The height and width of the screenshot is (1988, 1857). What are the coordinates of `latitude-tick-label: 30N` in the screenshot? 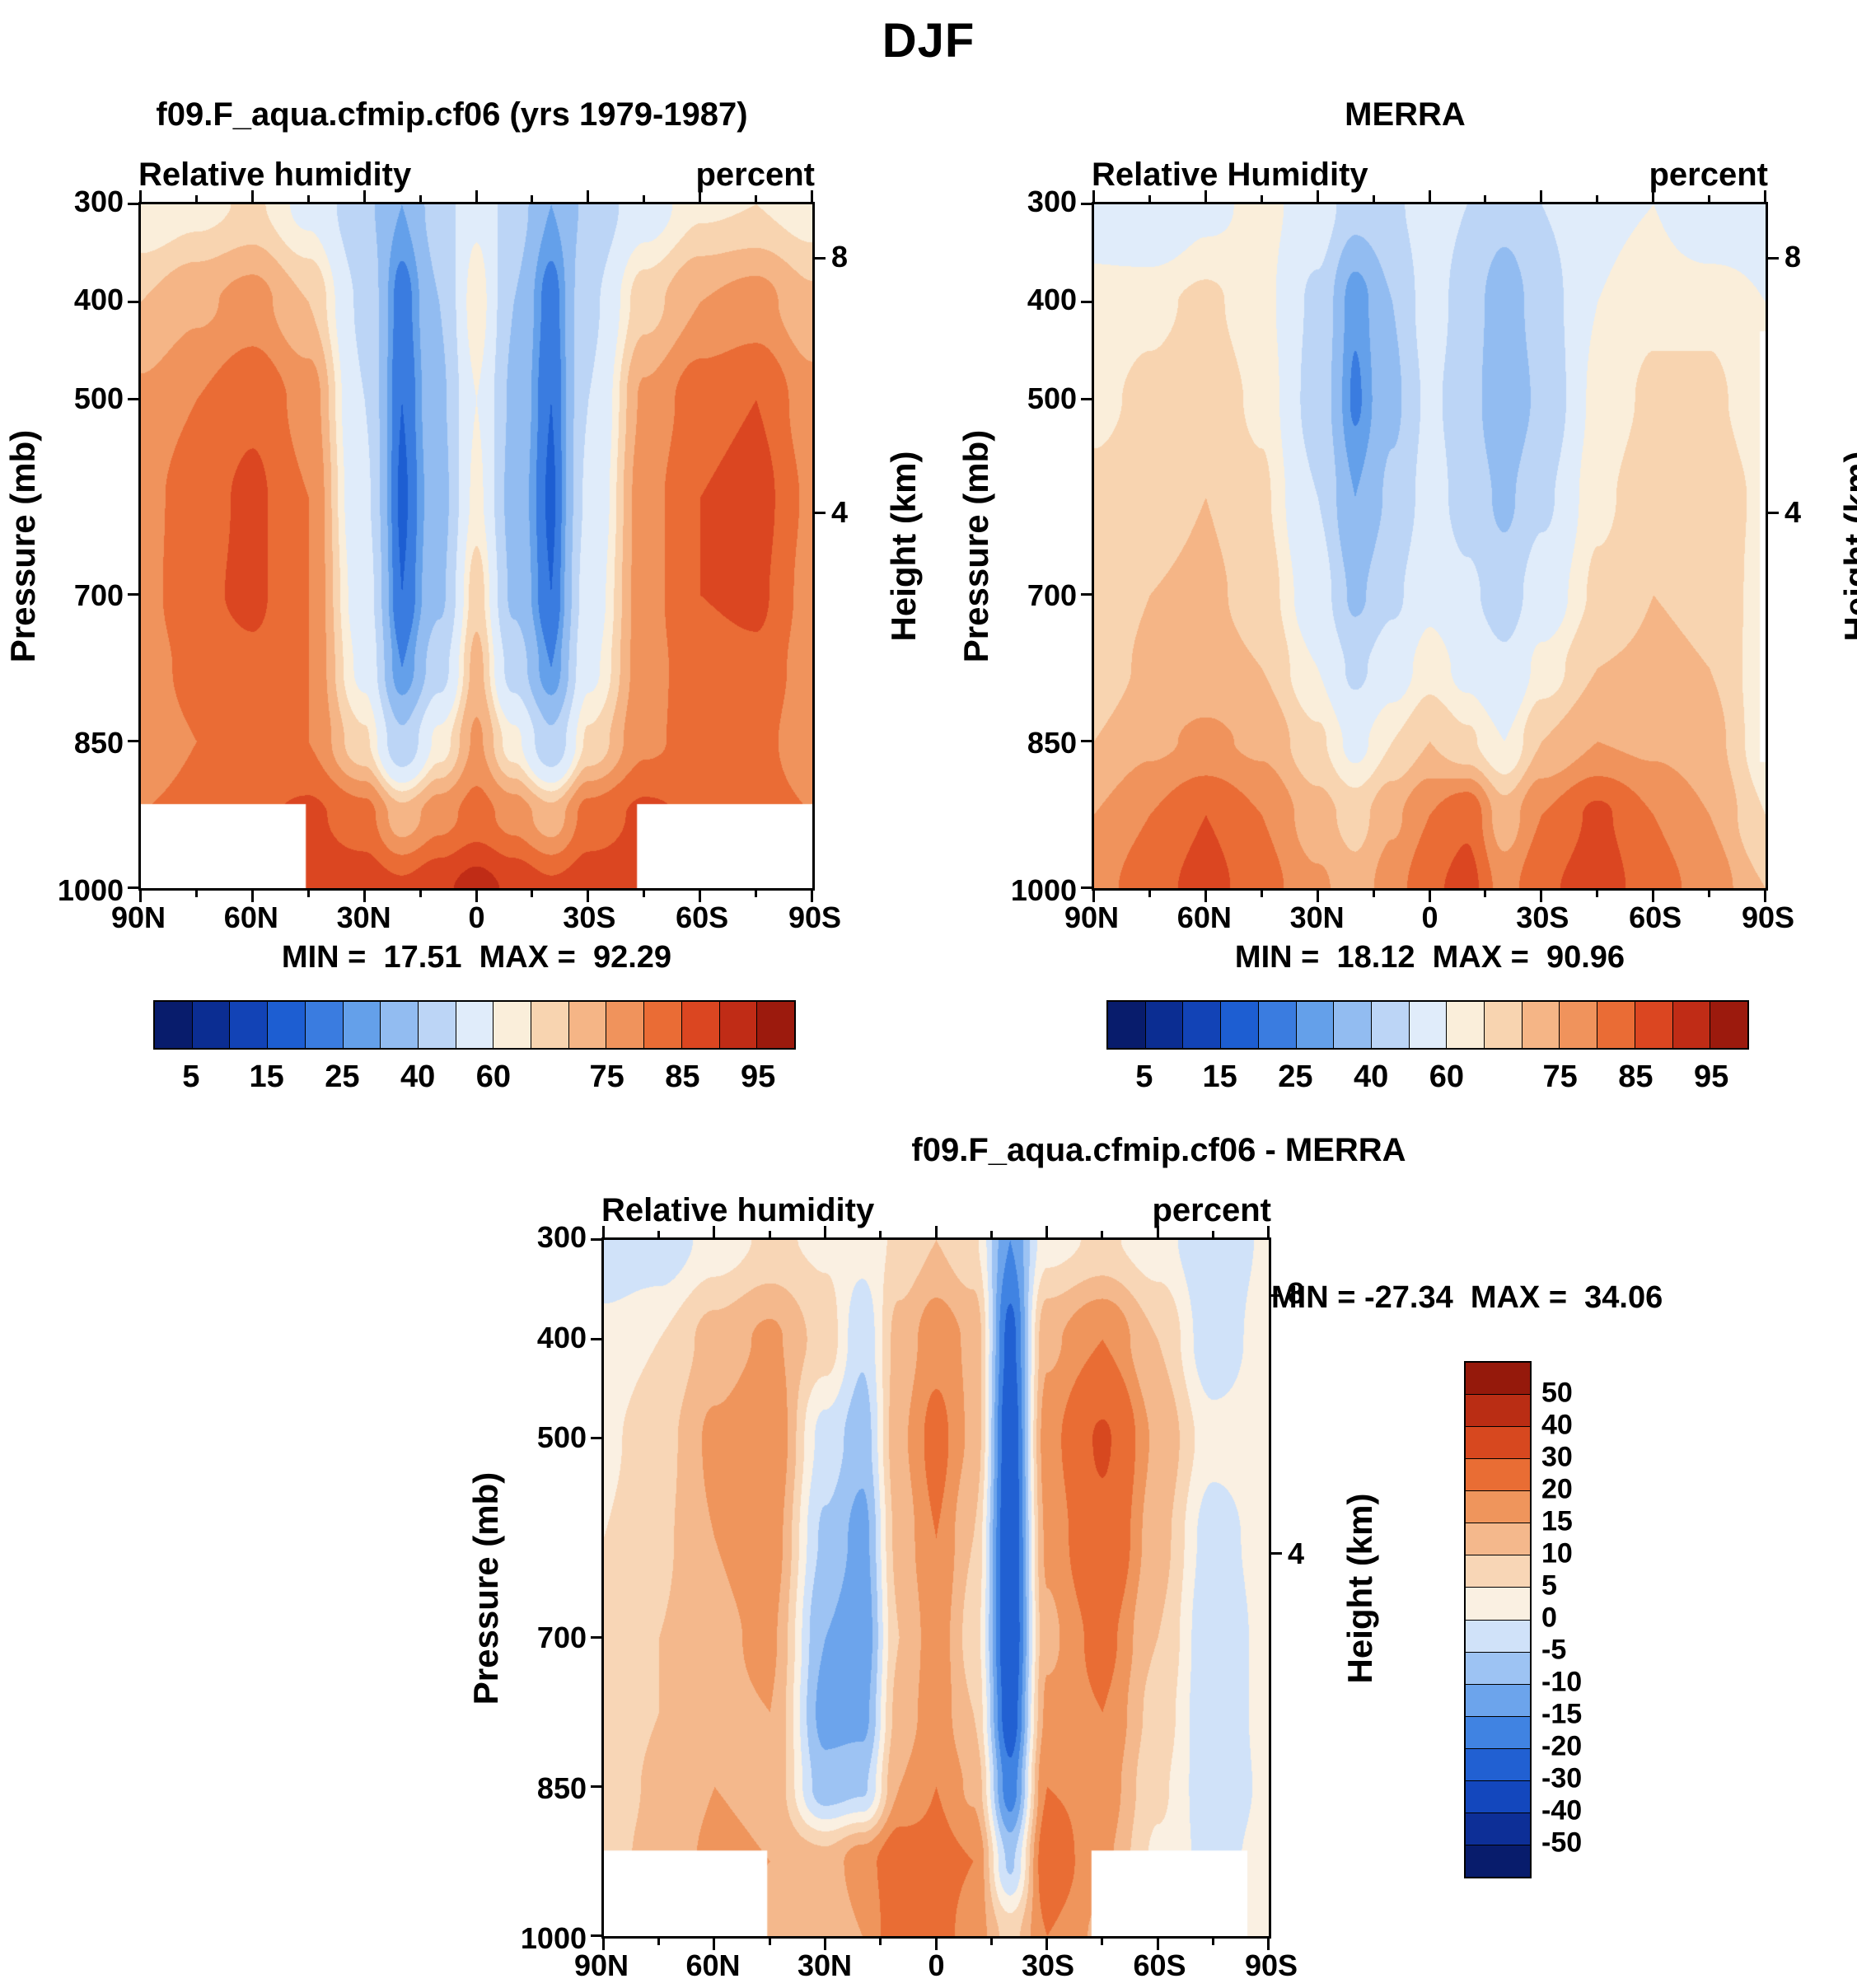 It's located at (825, 1965).